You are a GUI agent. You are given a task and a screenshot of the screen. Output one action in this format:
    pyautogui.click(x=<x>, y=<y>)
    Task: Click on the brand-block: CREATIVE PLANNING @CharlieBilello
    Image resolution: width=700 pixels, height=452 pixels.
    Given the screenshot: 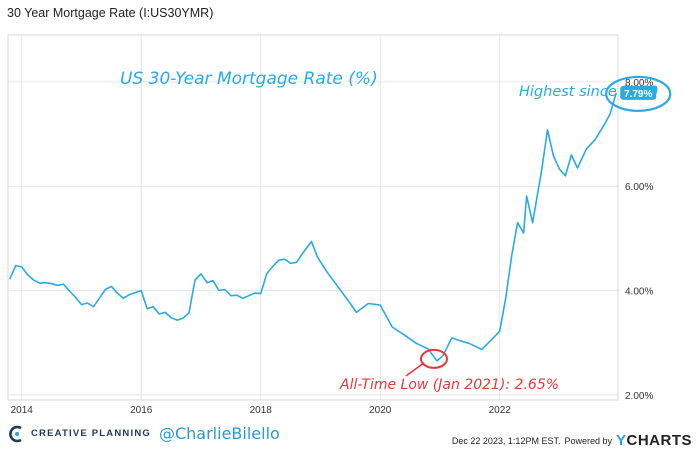 What is the action you would take?
    pyautogui.click(x=144, y=433)
    